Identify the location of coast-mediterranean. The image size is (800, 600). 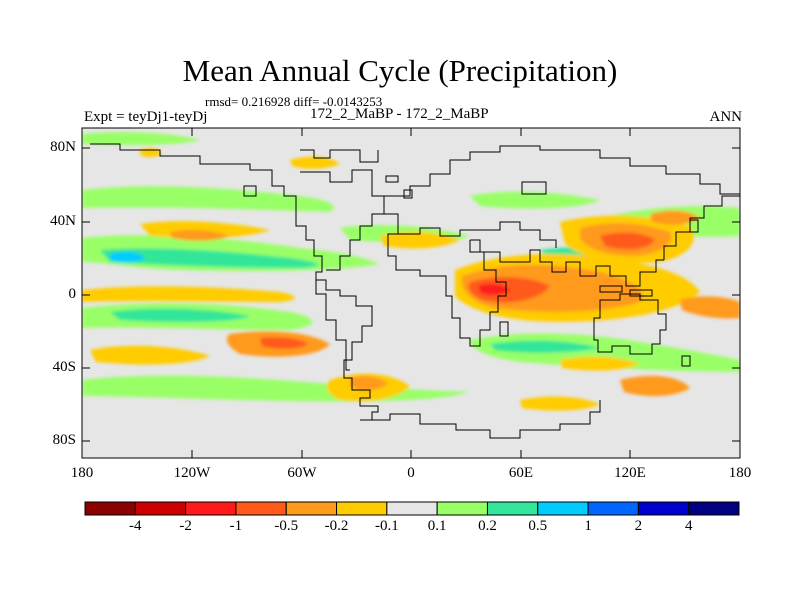
(432, 225).